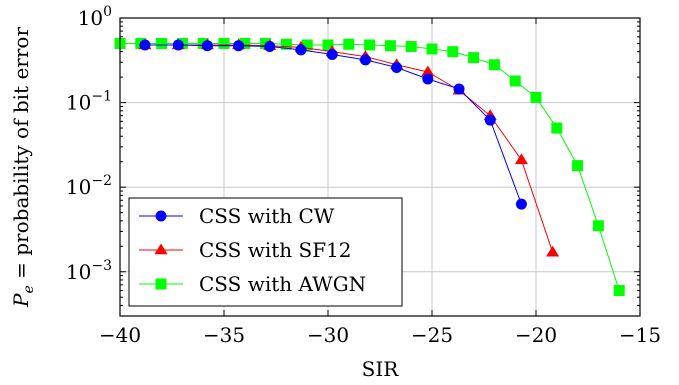 The width and height of the screenshot is (679, 385). I want to click on x-tick-label: −35, so click(224, 335).